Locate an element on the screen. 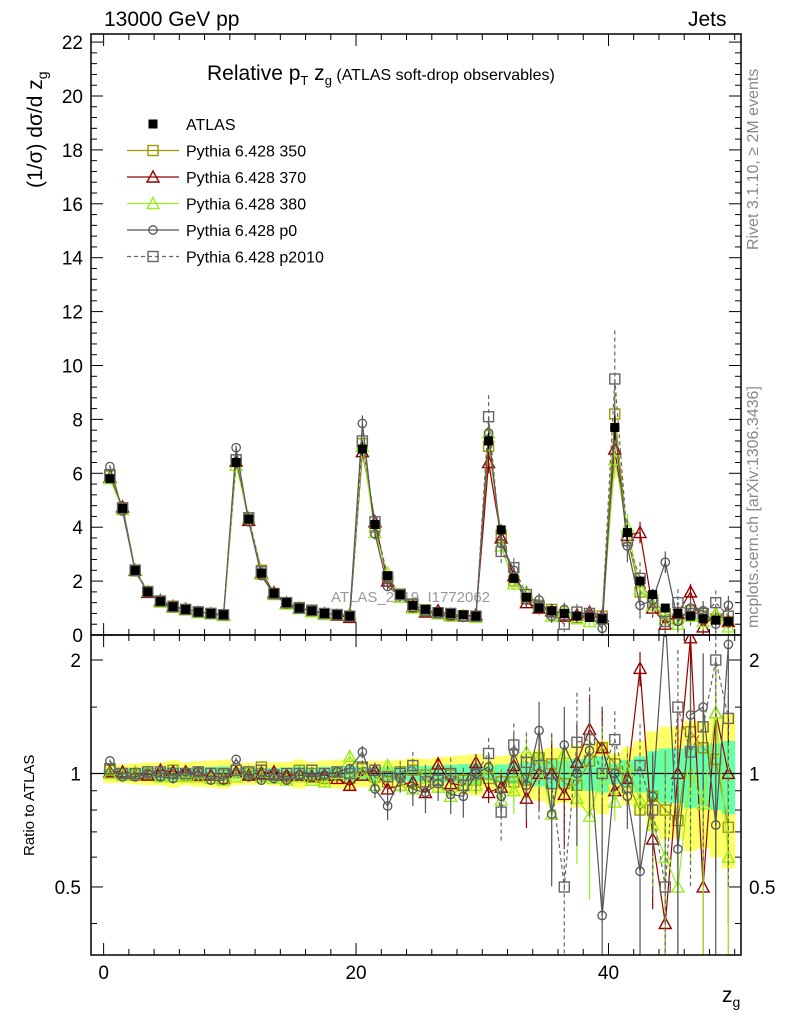  x-axis-label-text: z is located at coordinates (727, 995).